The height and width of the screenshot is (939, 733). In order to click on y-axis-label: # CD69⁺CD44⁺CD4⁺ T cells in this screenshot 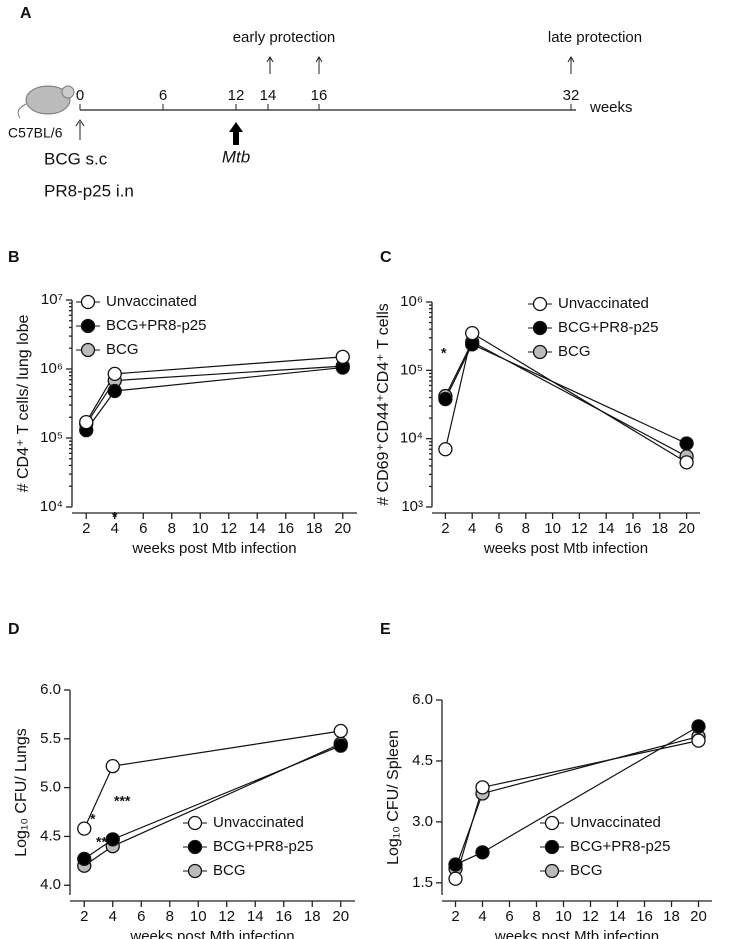, I will do `click(383, 404)`.